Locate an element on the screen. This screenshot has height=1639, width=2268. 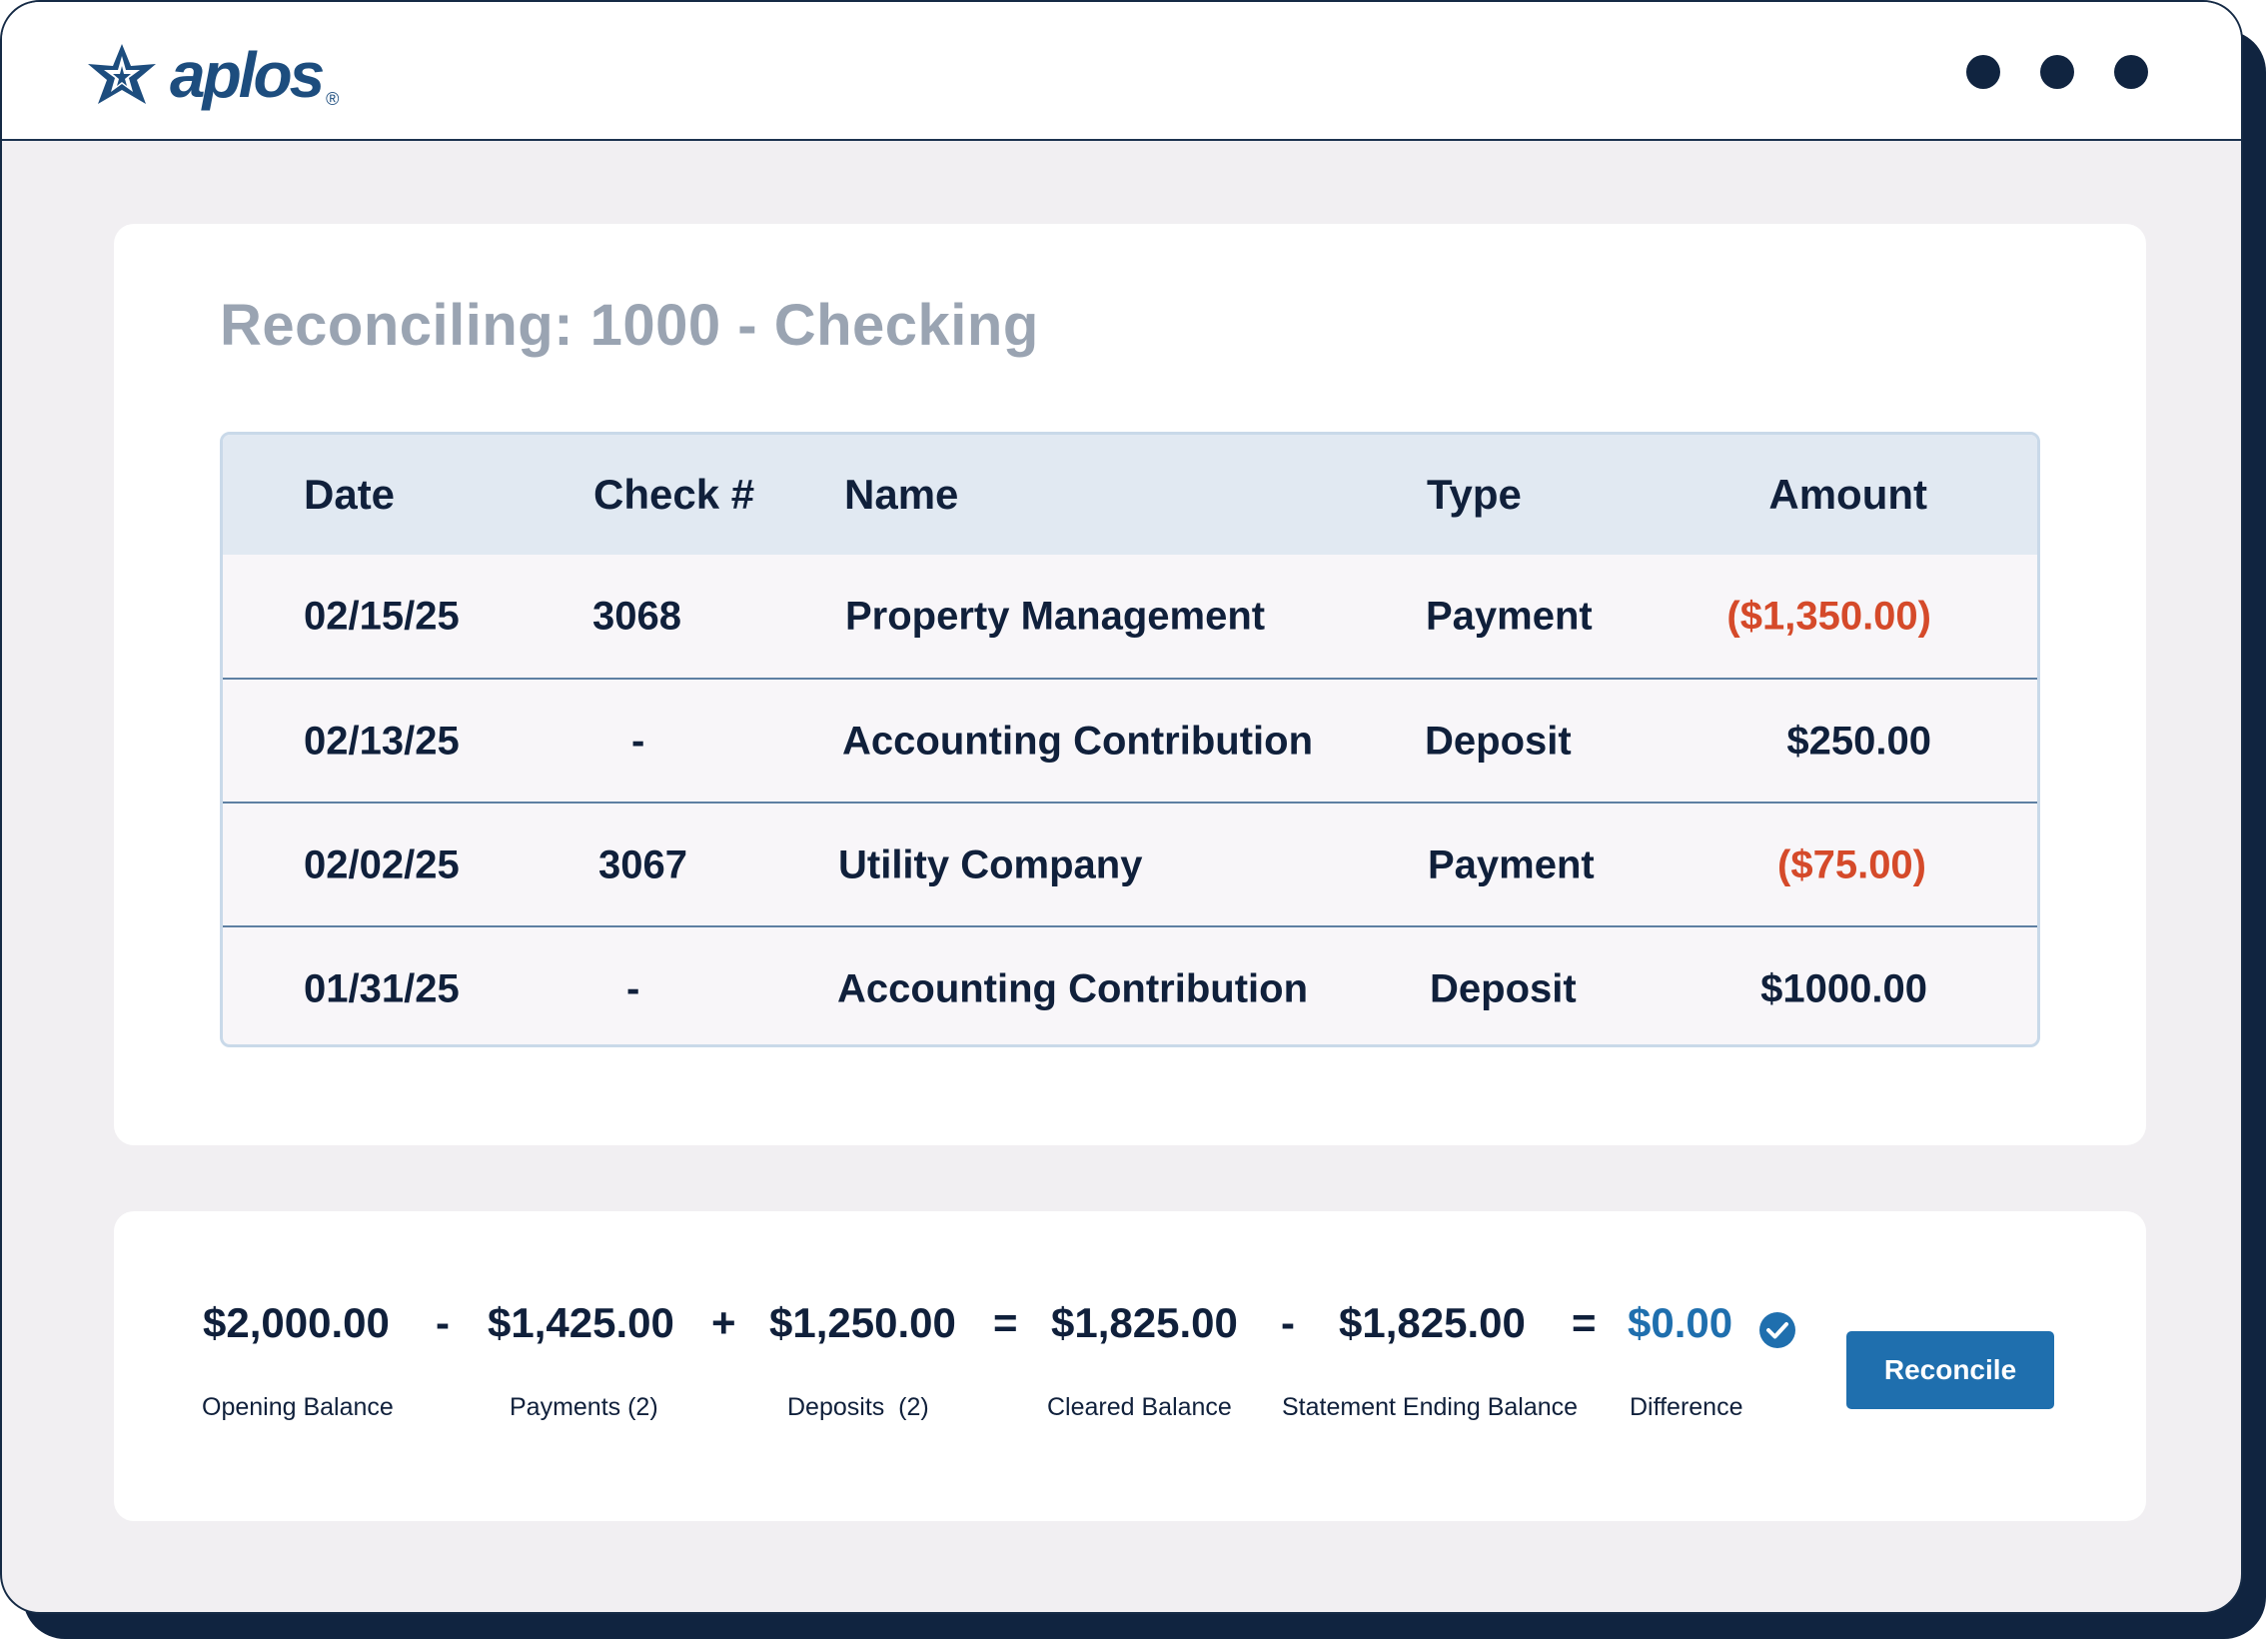
column-header-check: Check # is located at coordinates (674, 494).